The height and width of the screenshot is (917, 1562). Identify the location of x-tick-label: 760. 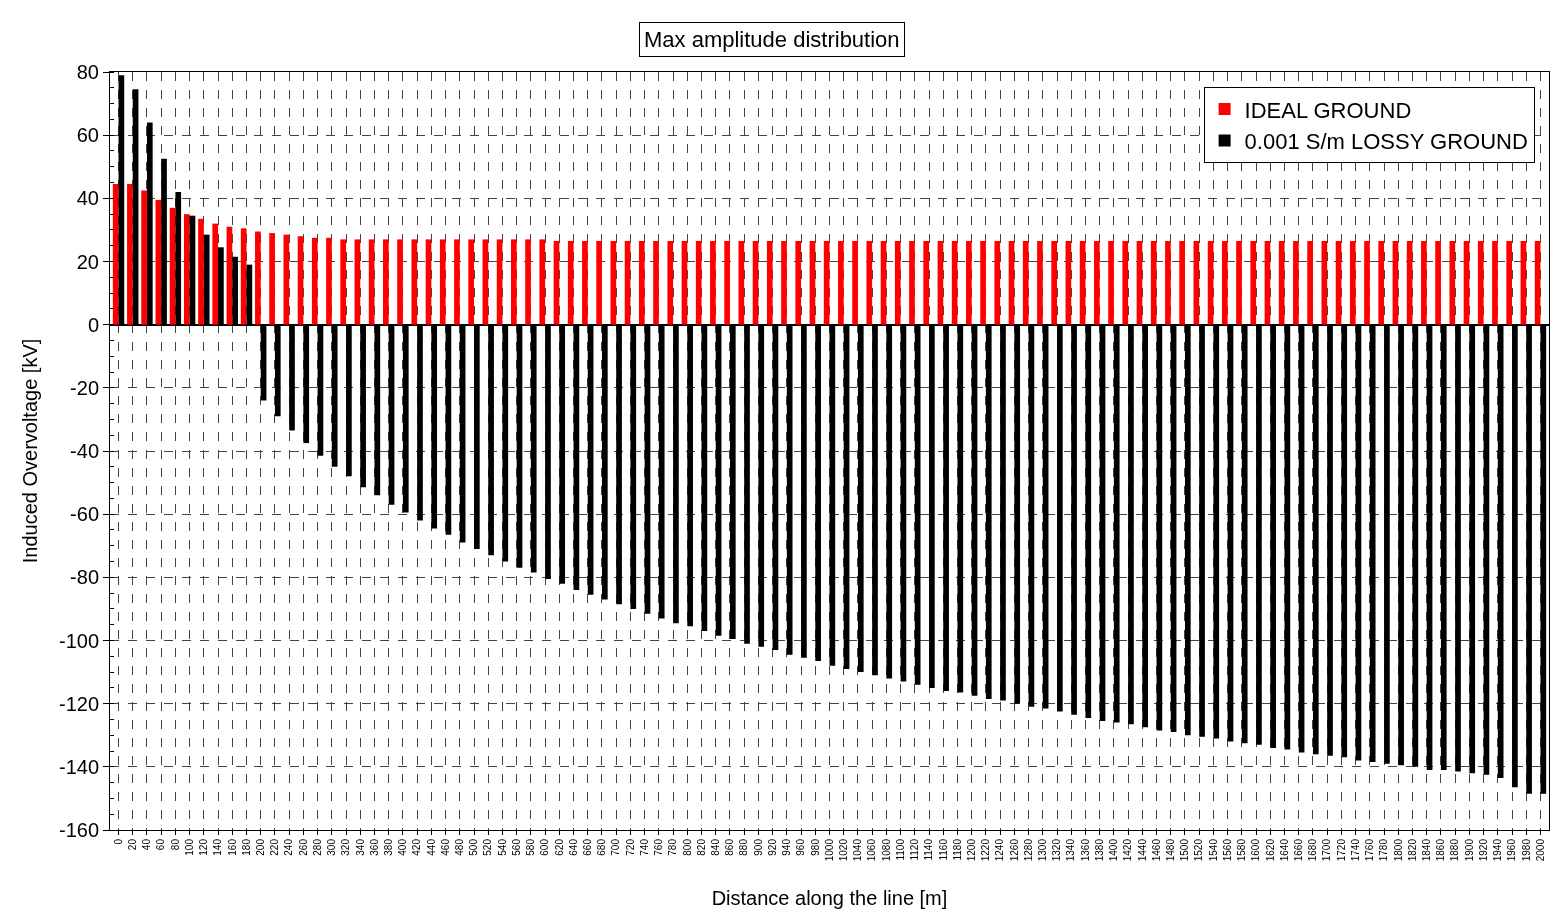
(659, 847).